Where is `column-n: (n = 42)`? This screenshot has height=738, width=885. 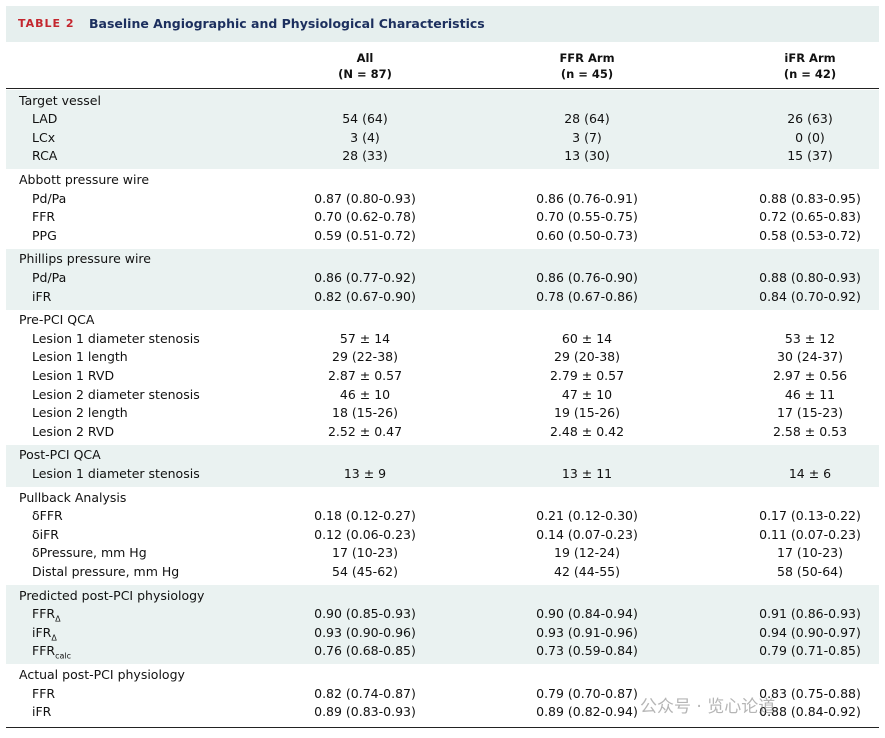 column-n: (n = 42) is located at coordinates (810, 74).